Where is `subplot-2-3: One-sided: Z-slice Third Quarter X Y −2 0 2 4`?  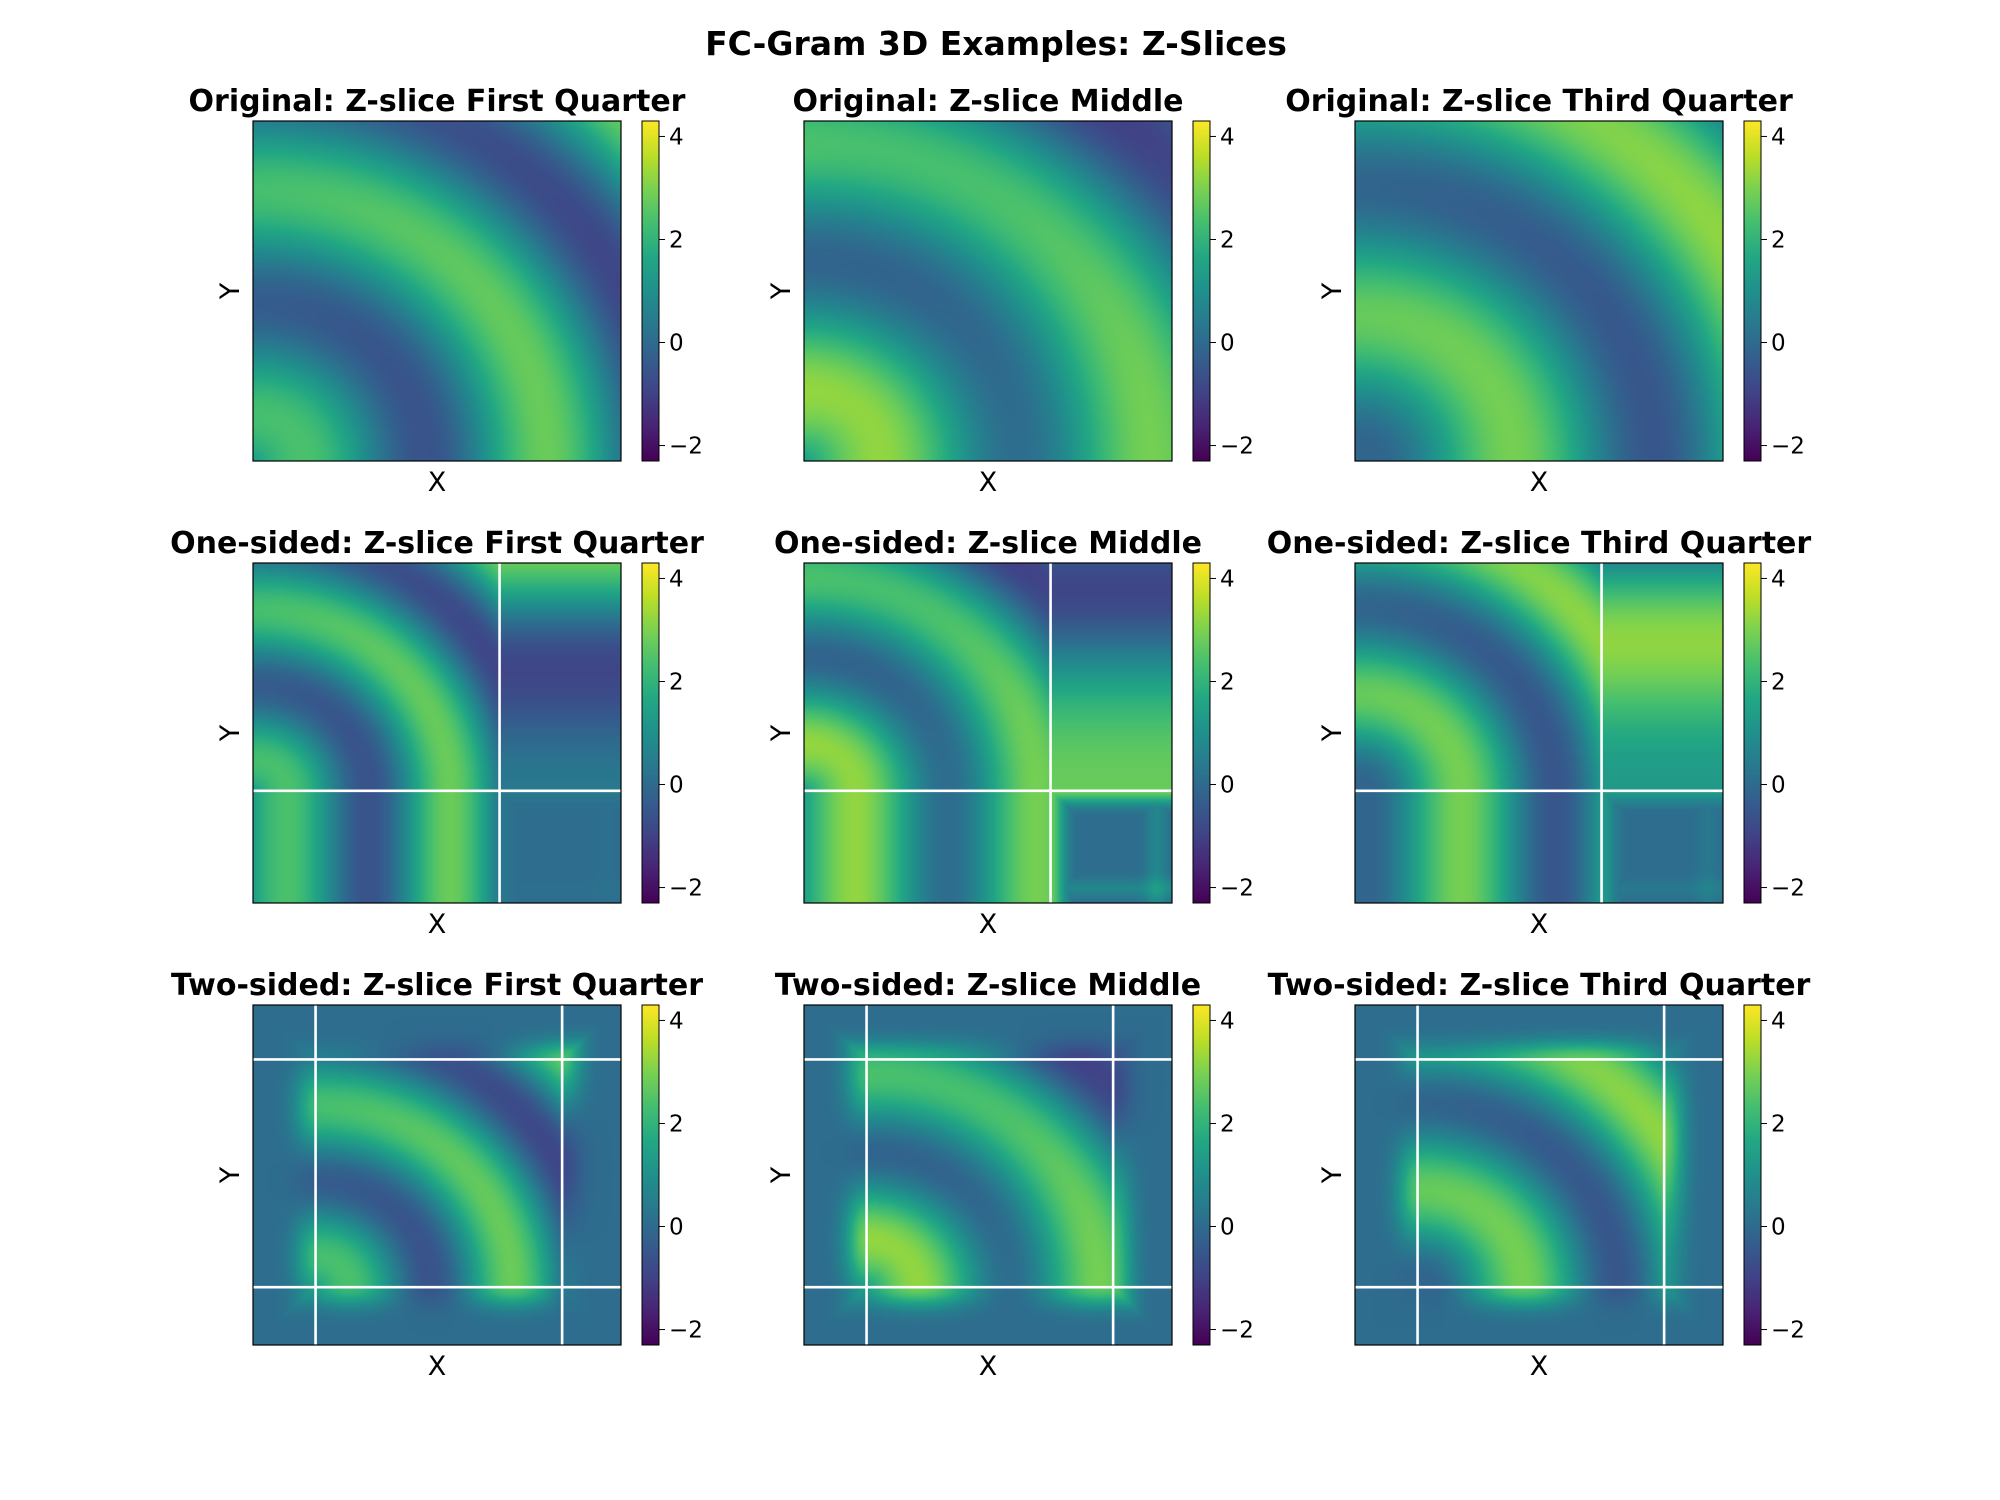 subplot-2-3: One-sided: Z-slice Third Quarter X Y −2 0 2 4 is located at coordinates (1539, 733).